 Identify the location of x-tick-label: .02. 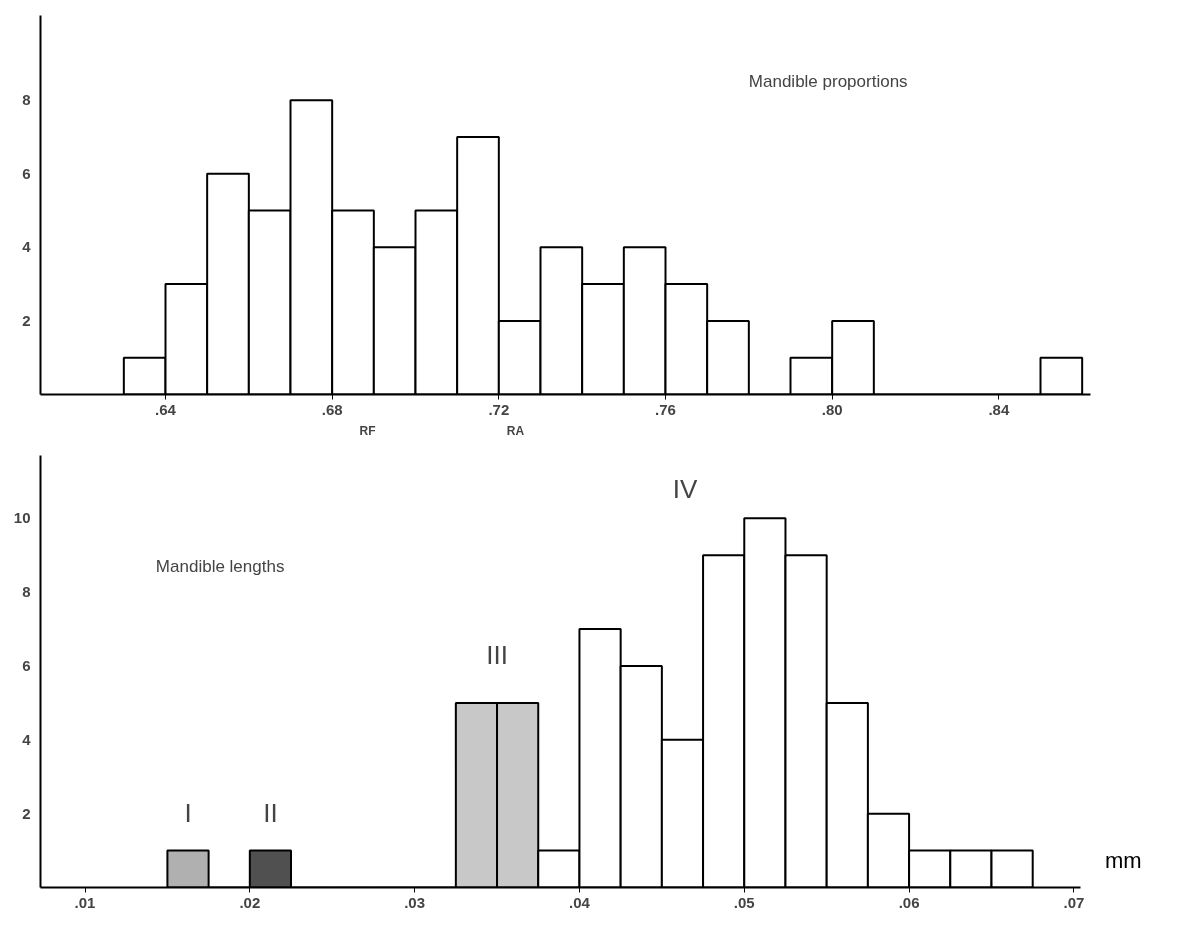
(250, 902).